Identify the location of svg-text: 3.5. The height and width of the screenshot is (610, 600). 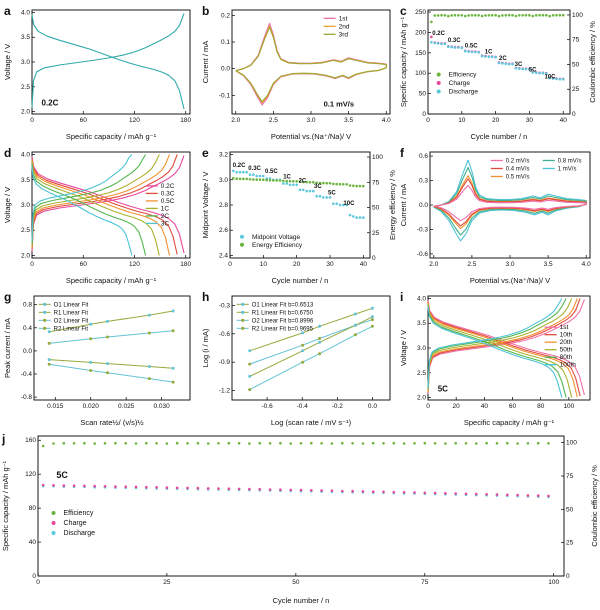
(25, 37).